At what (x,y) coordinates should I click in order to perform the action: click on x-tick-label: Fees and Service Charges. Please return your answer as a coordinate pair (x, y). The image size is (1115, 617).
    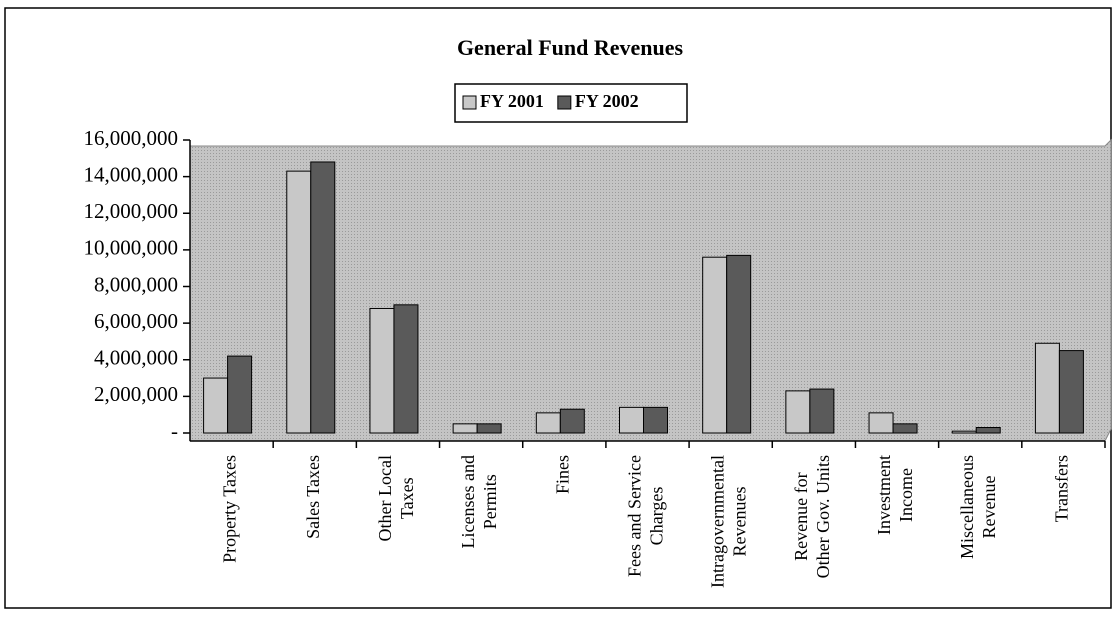
    Looking at the image, I should click on (646, 516).